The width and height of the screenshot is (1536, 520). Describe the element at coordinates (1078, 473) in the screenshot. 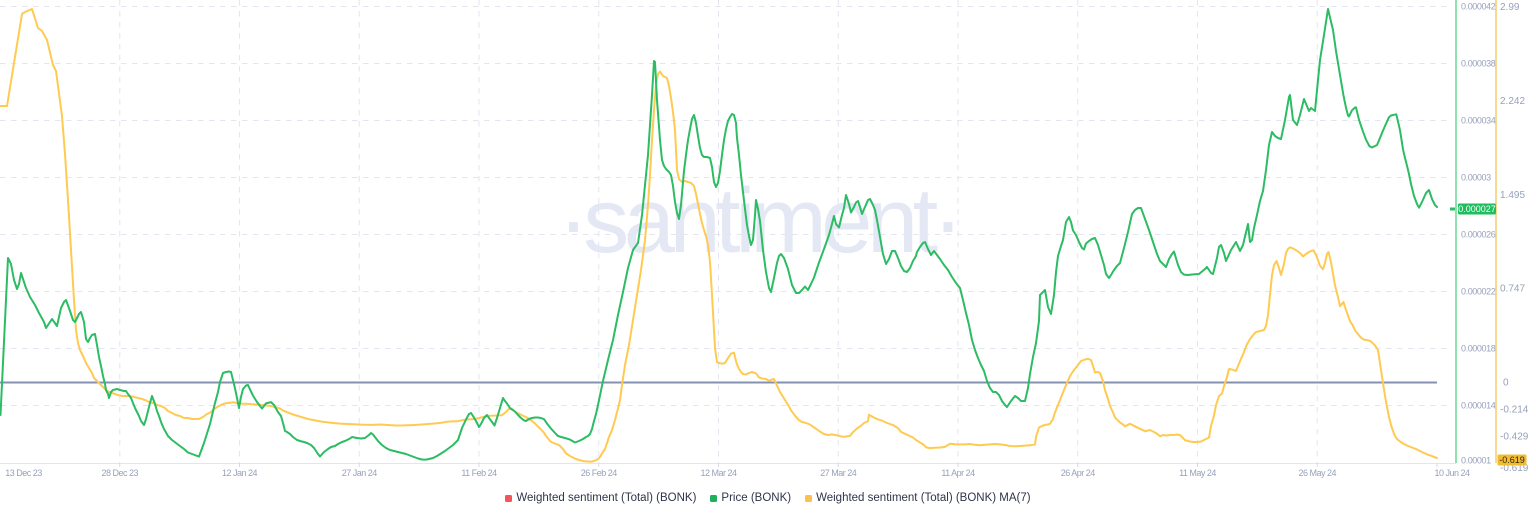

I see `svg-text: 26 Apr 24` at that location.